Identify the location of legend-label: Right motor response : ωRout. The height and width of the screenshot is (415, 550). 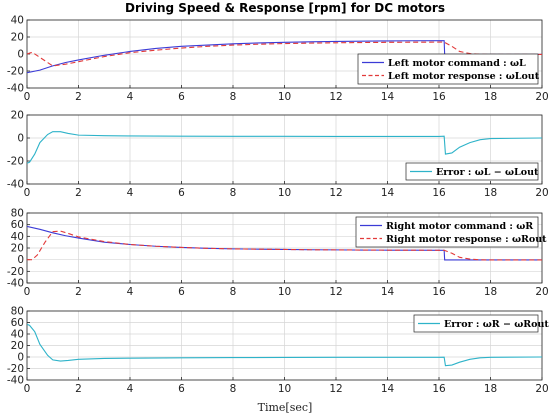
(466, 239).